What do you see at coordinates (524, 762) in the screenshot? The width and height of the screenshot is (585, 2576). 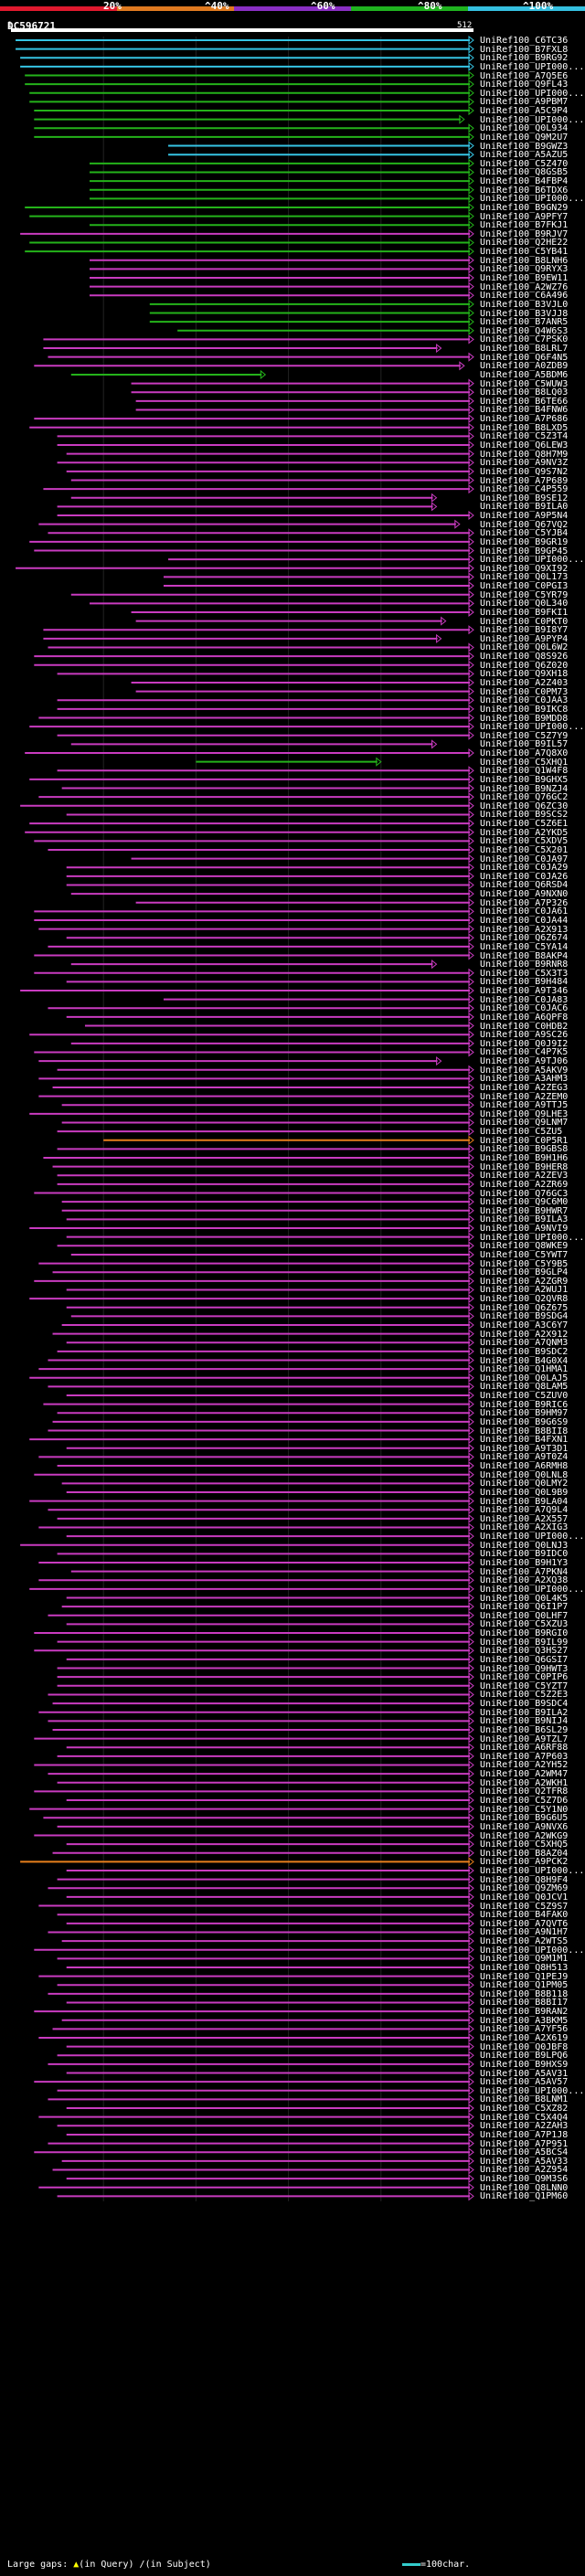 I see `hit-label: UniRef100_C5XHQ1` at bounding box center [524, 762].